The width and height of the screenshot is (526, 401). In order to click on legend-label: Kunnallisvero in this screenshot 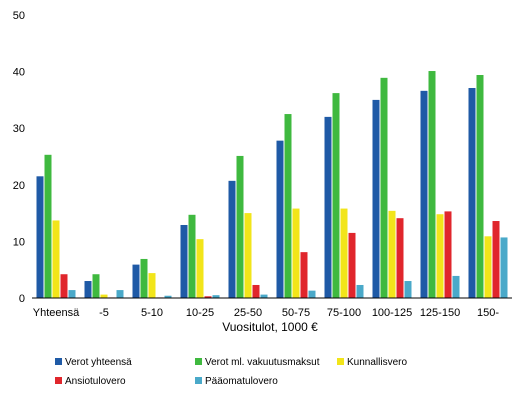, I will do `click(377, 362)`.